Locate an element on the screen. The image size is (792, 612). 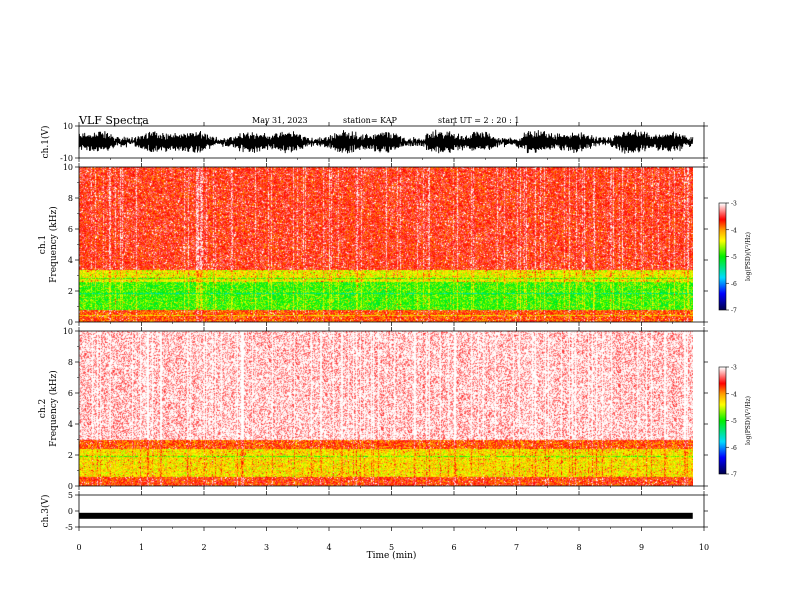
x-tick-label: 0 is located at coordinates (78, 547).